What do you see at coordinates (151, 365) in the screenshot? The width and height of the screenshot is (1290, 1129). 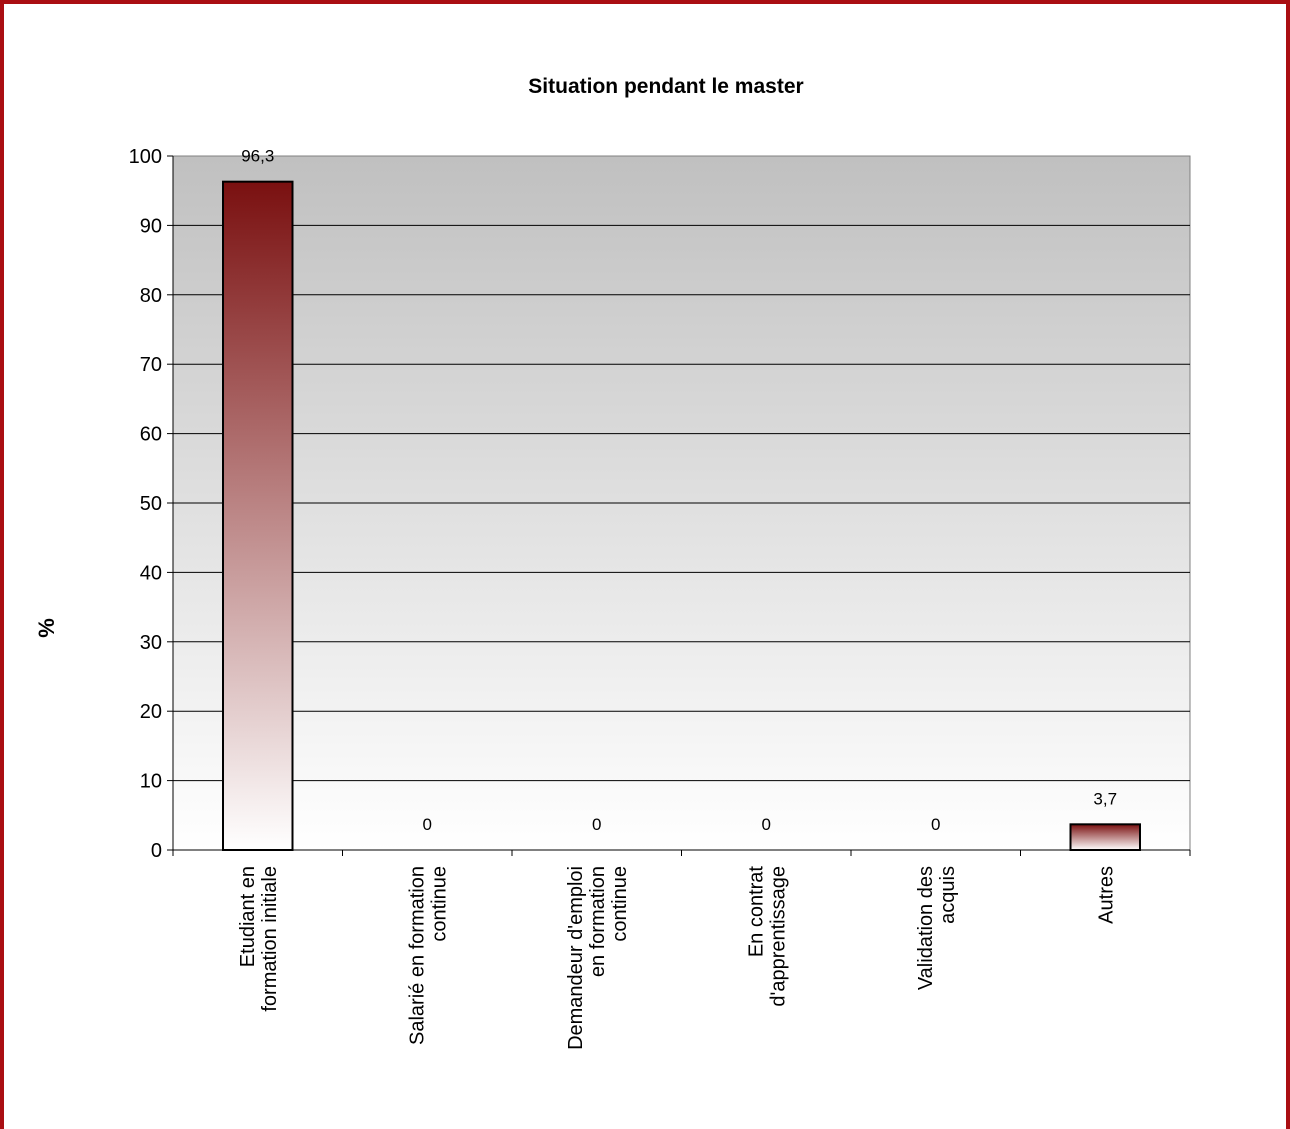 I see `y-tick-label: 70` at bounding box center [151, 365].